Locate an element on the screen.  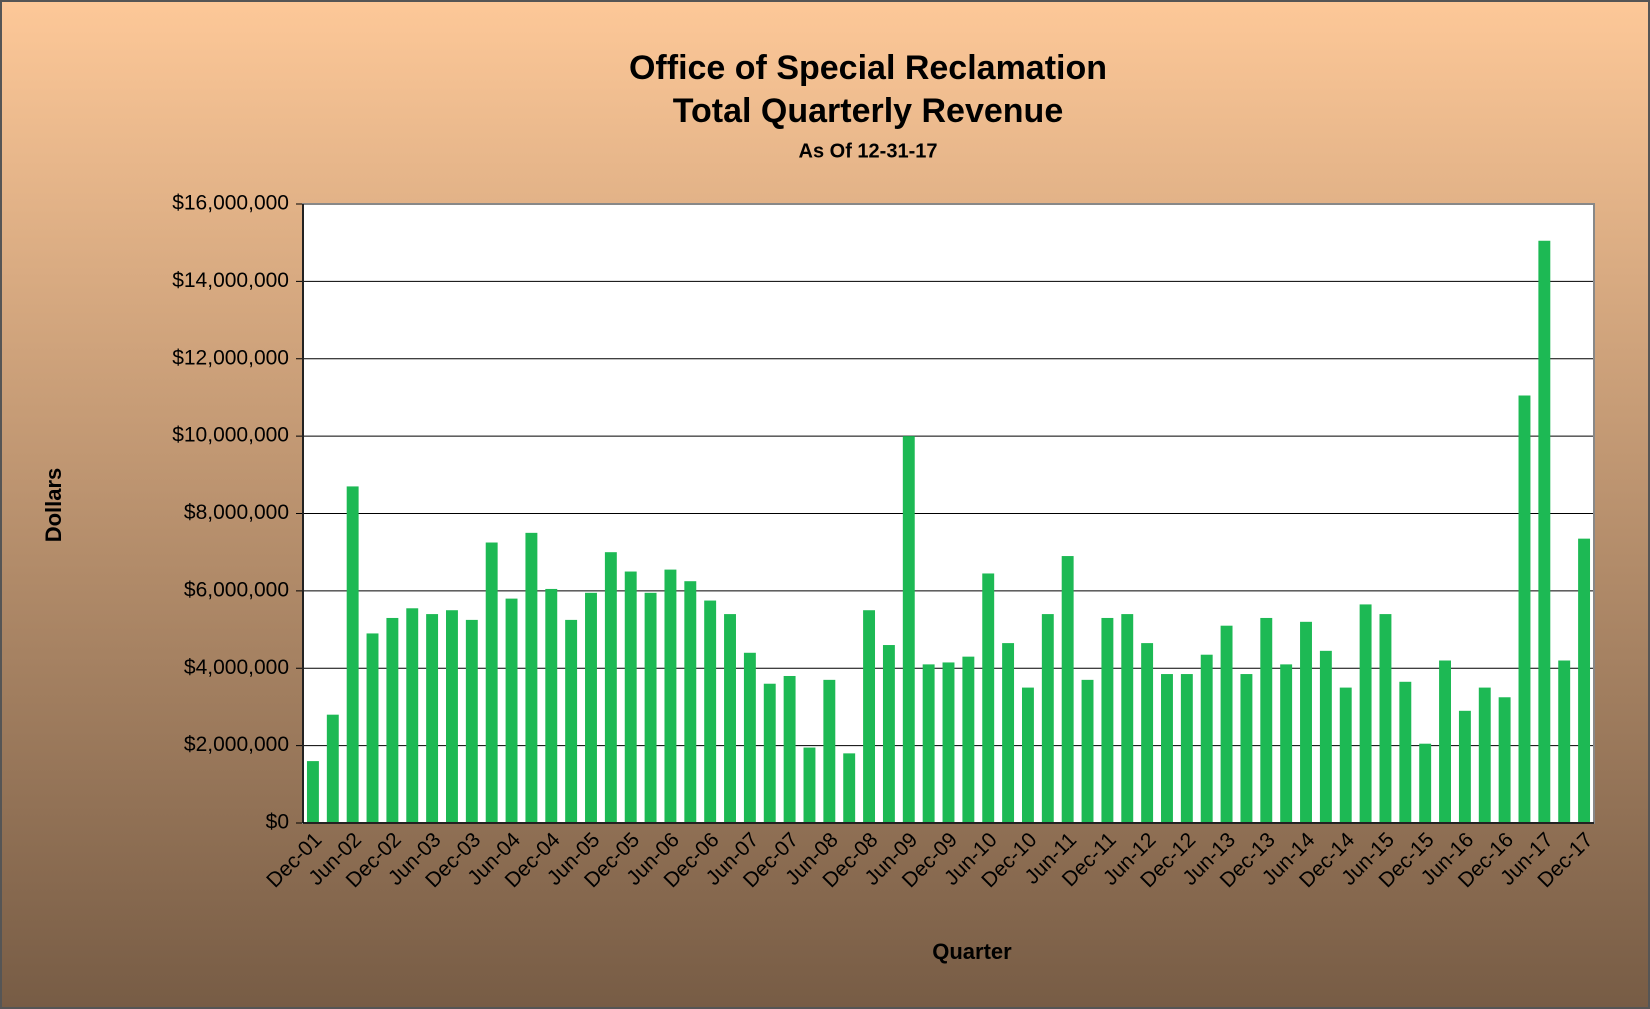
y-tick-label: $6,000,000 is located at coordinates (236, 589).